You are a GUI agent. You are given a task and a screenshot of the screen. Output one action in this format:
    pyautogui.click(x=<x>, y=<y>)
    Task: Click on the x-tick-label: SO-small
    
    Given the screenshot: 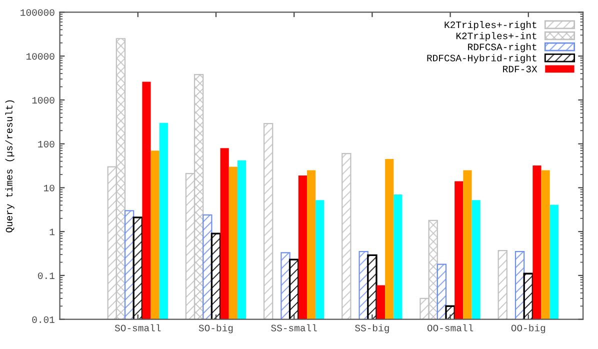 What is the action you would take?
    pyautogui.click(x=137, y=328)
    